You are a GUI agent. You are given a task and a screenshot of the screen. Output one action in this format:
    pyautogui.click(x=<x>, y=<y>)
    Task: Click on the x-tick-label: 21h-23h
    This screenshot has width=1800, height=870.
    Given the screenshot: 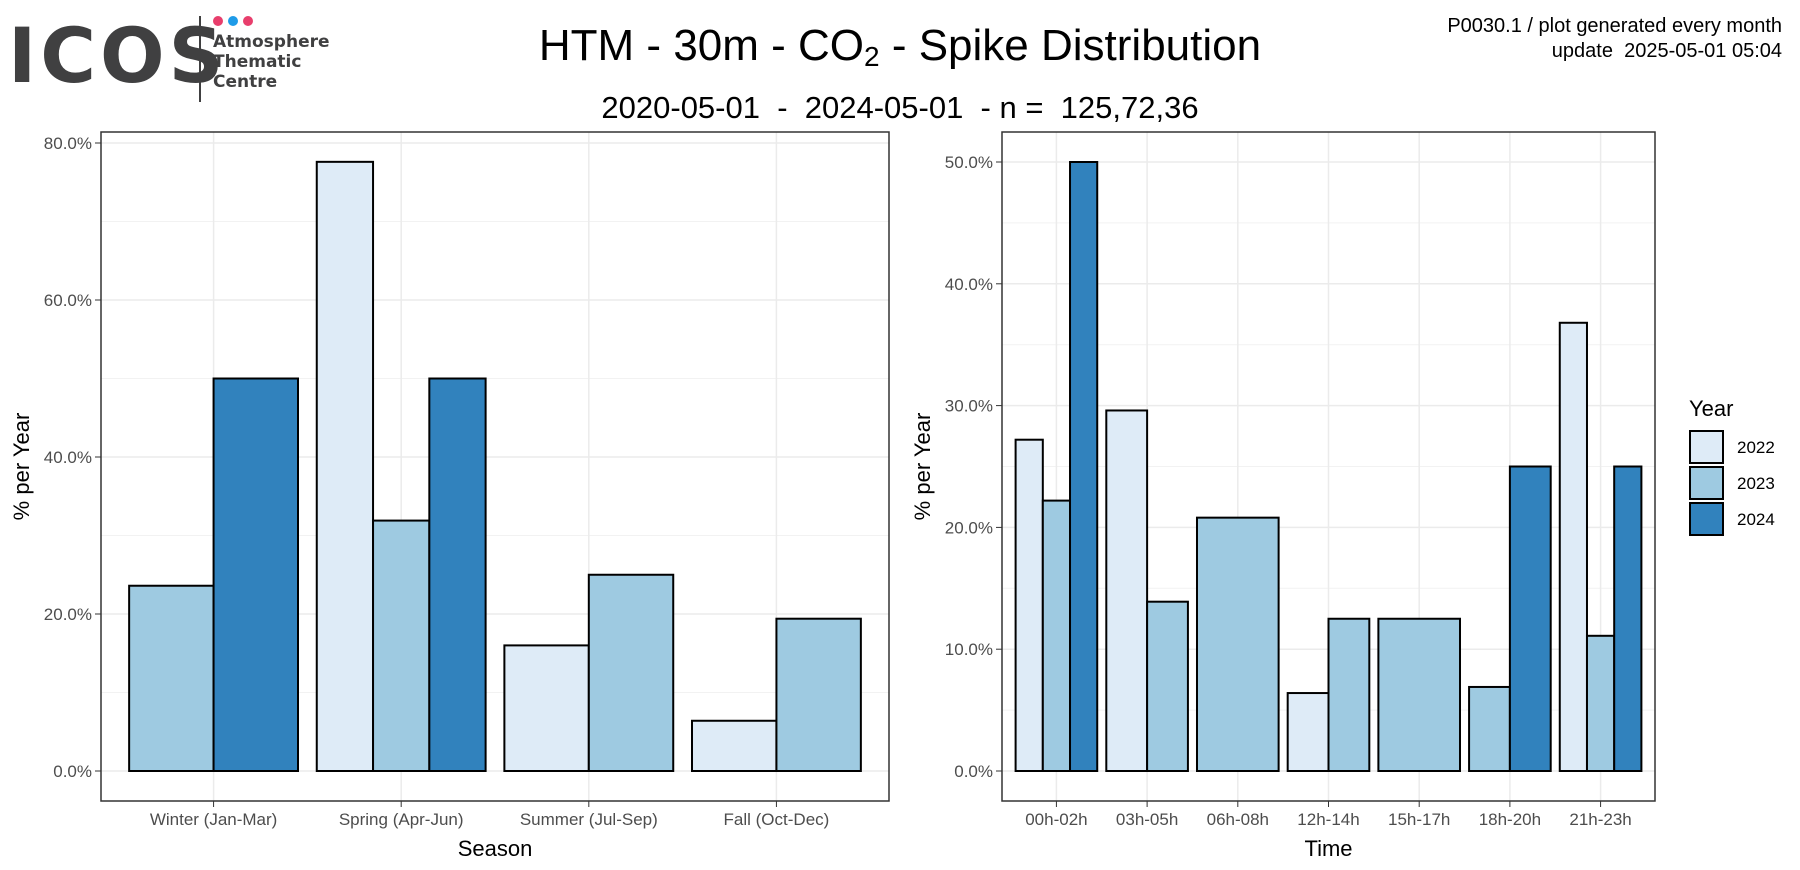 What is the action you would take?
    pyautogui.click(x=1600, y=819)
    